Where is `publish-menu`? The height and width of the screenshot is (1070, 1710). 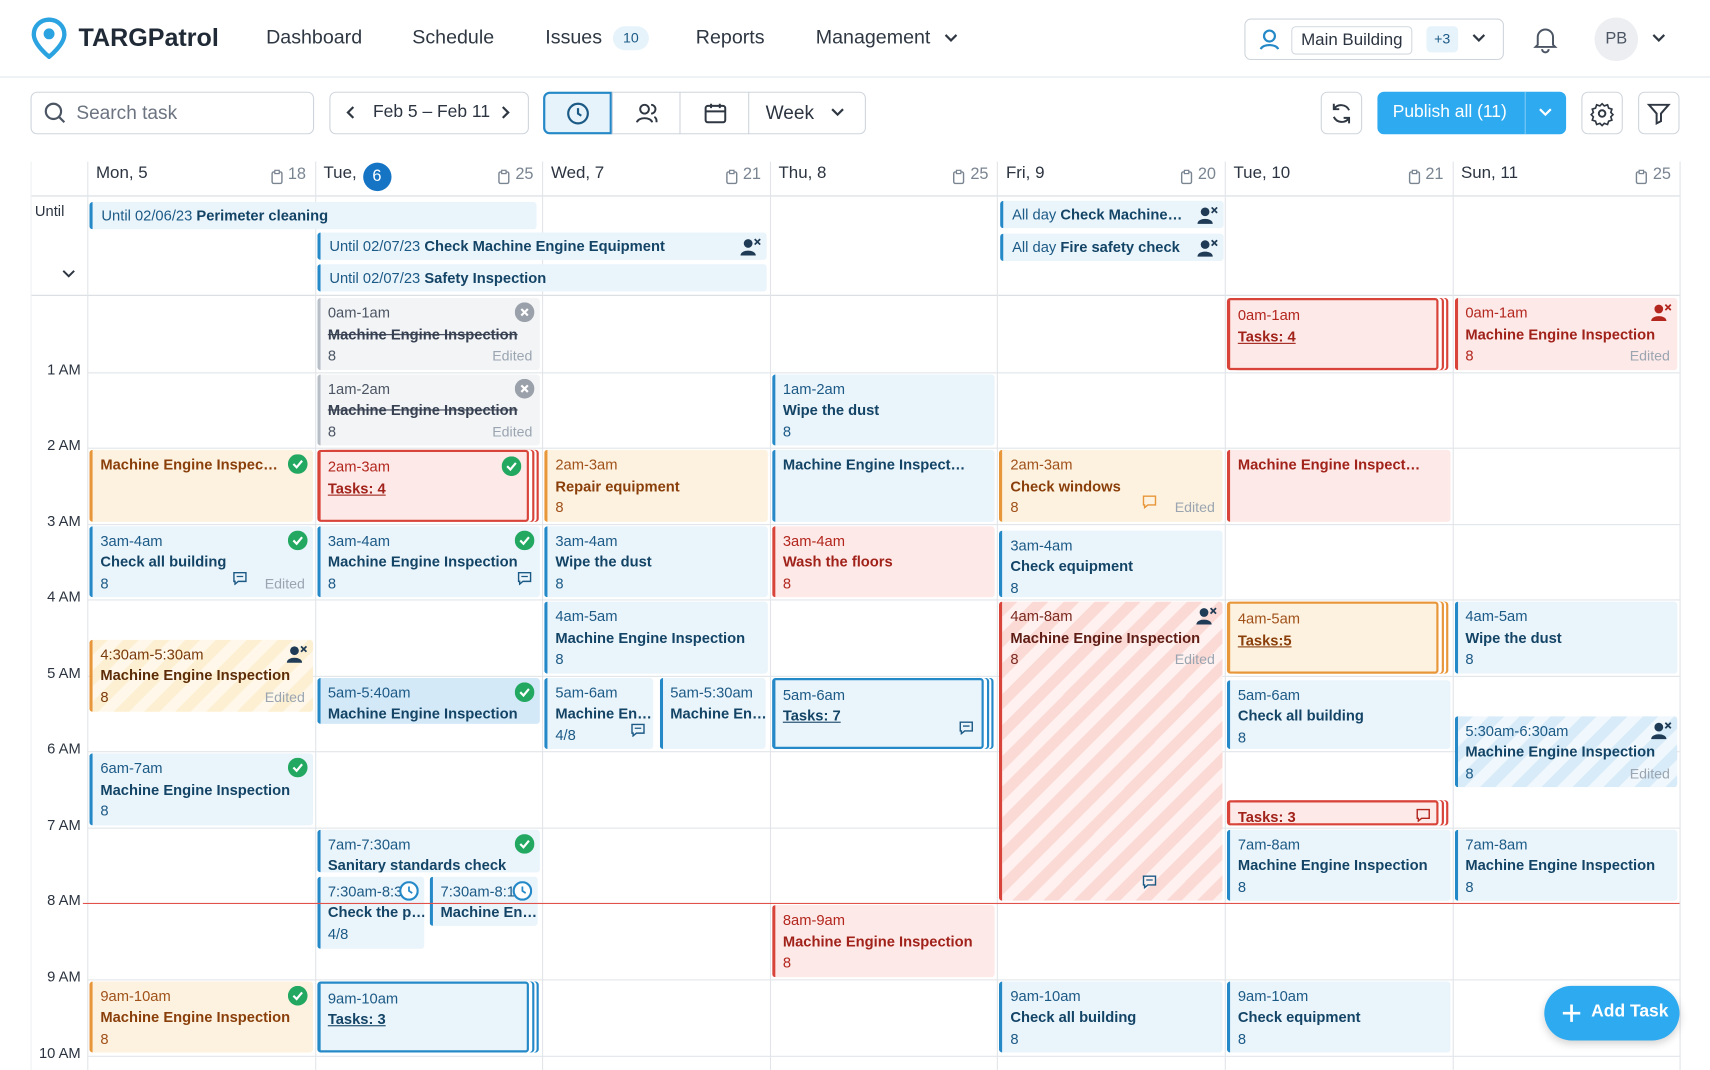
publish-menu is located at coordinates (1545, 112).